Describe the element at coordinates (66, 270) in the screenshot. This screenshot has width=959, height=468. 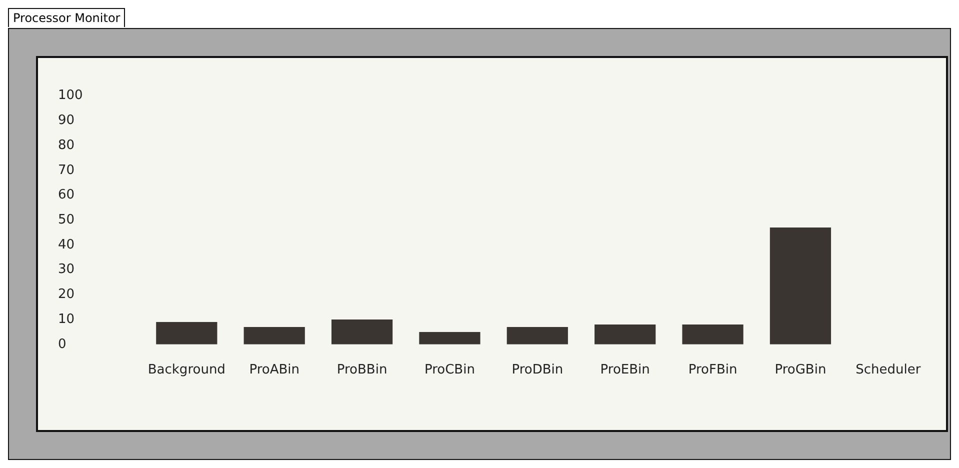
I see `y-tick-label: 30` at that location.